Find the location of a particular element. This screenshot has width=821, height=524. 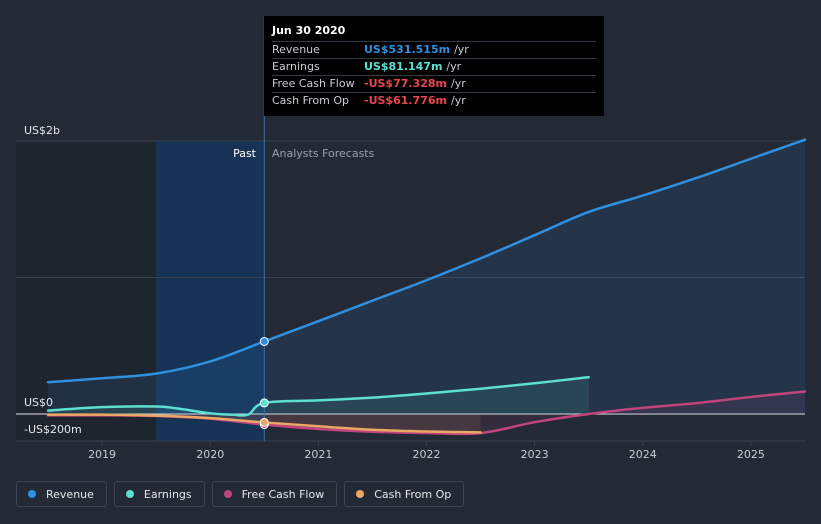

tooltip-label: Earnings is located at coordinates (296, 66).